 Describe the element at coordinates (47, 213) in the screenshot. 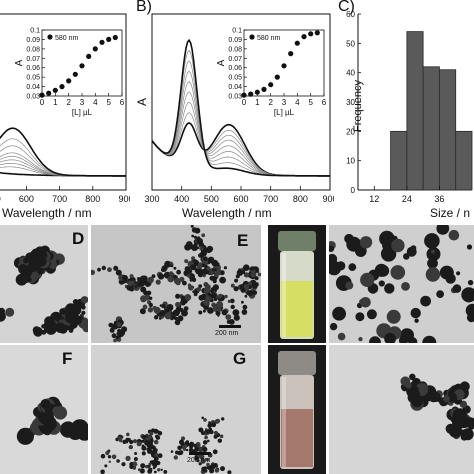

I see `panel-a-xlabel: Wavelength / nm` at that location.